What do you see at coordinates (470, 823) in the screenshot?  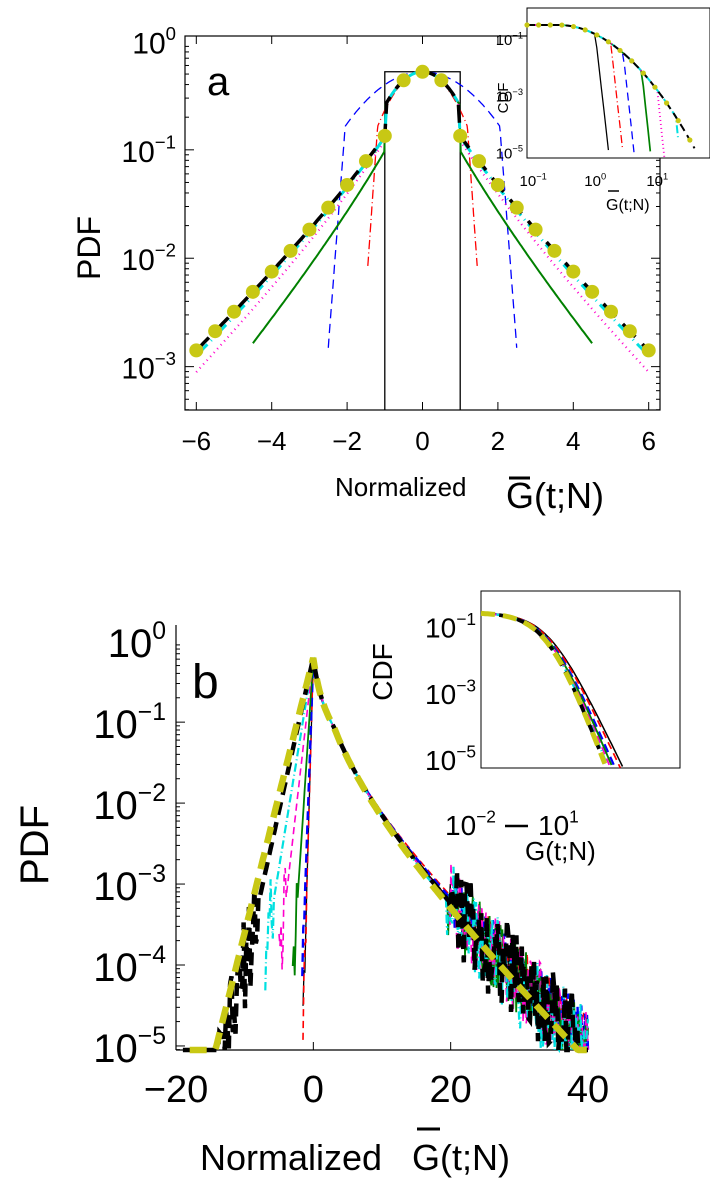 I see `panel-b-inset-x-tick-label: 10⁻²` at bounding box center [470, 823].